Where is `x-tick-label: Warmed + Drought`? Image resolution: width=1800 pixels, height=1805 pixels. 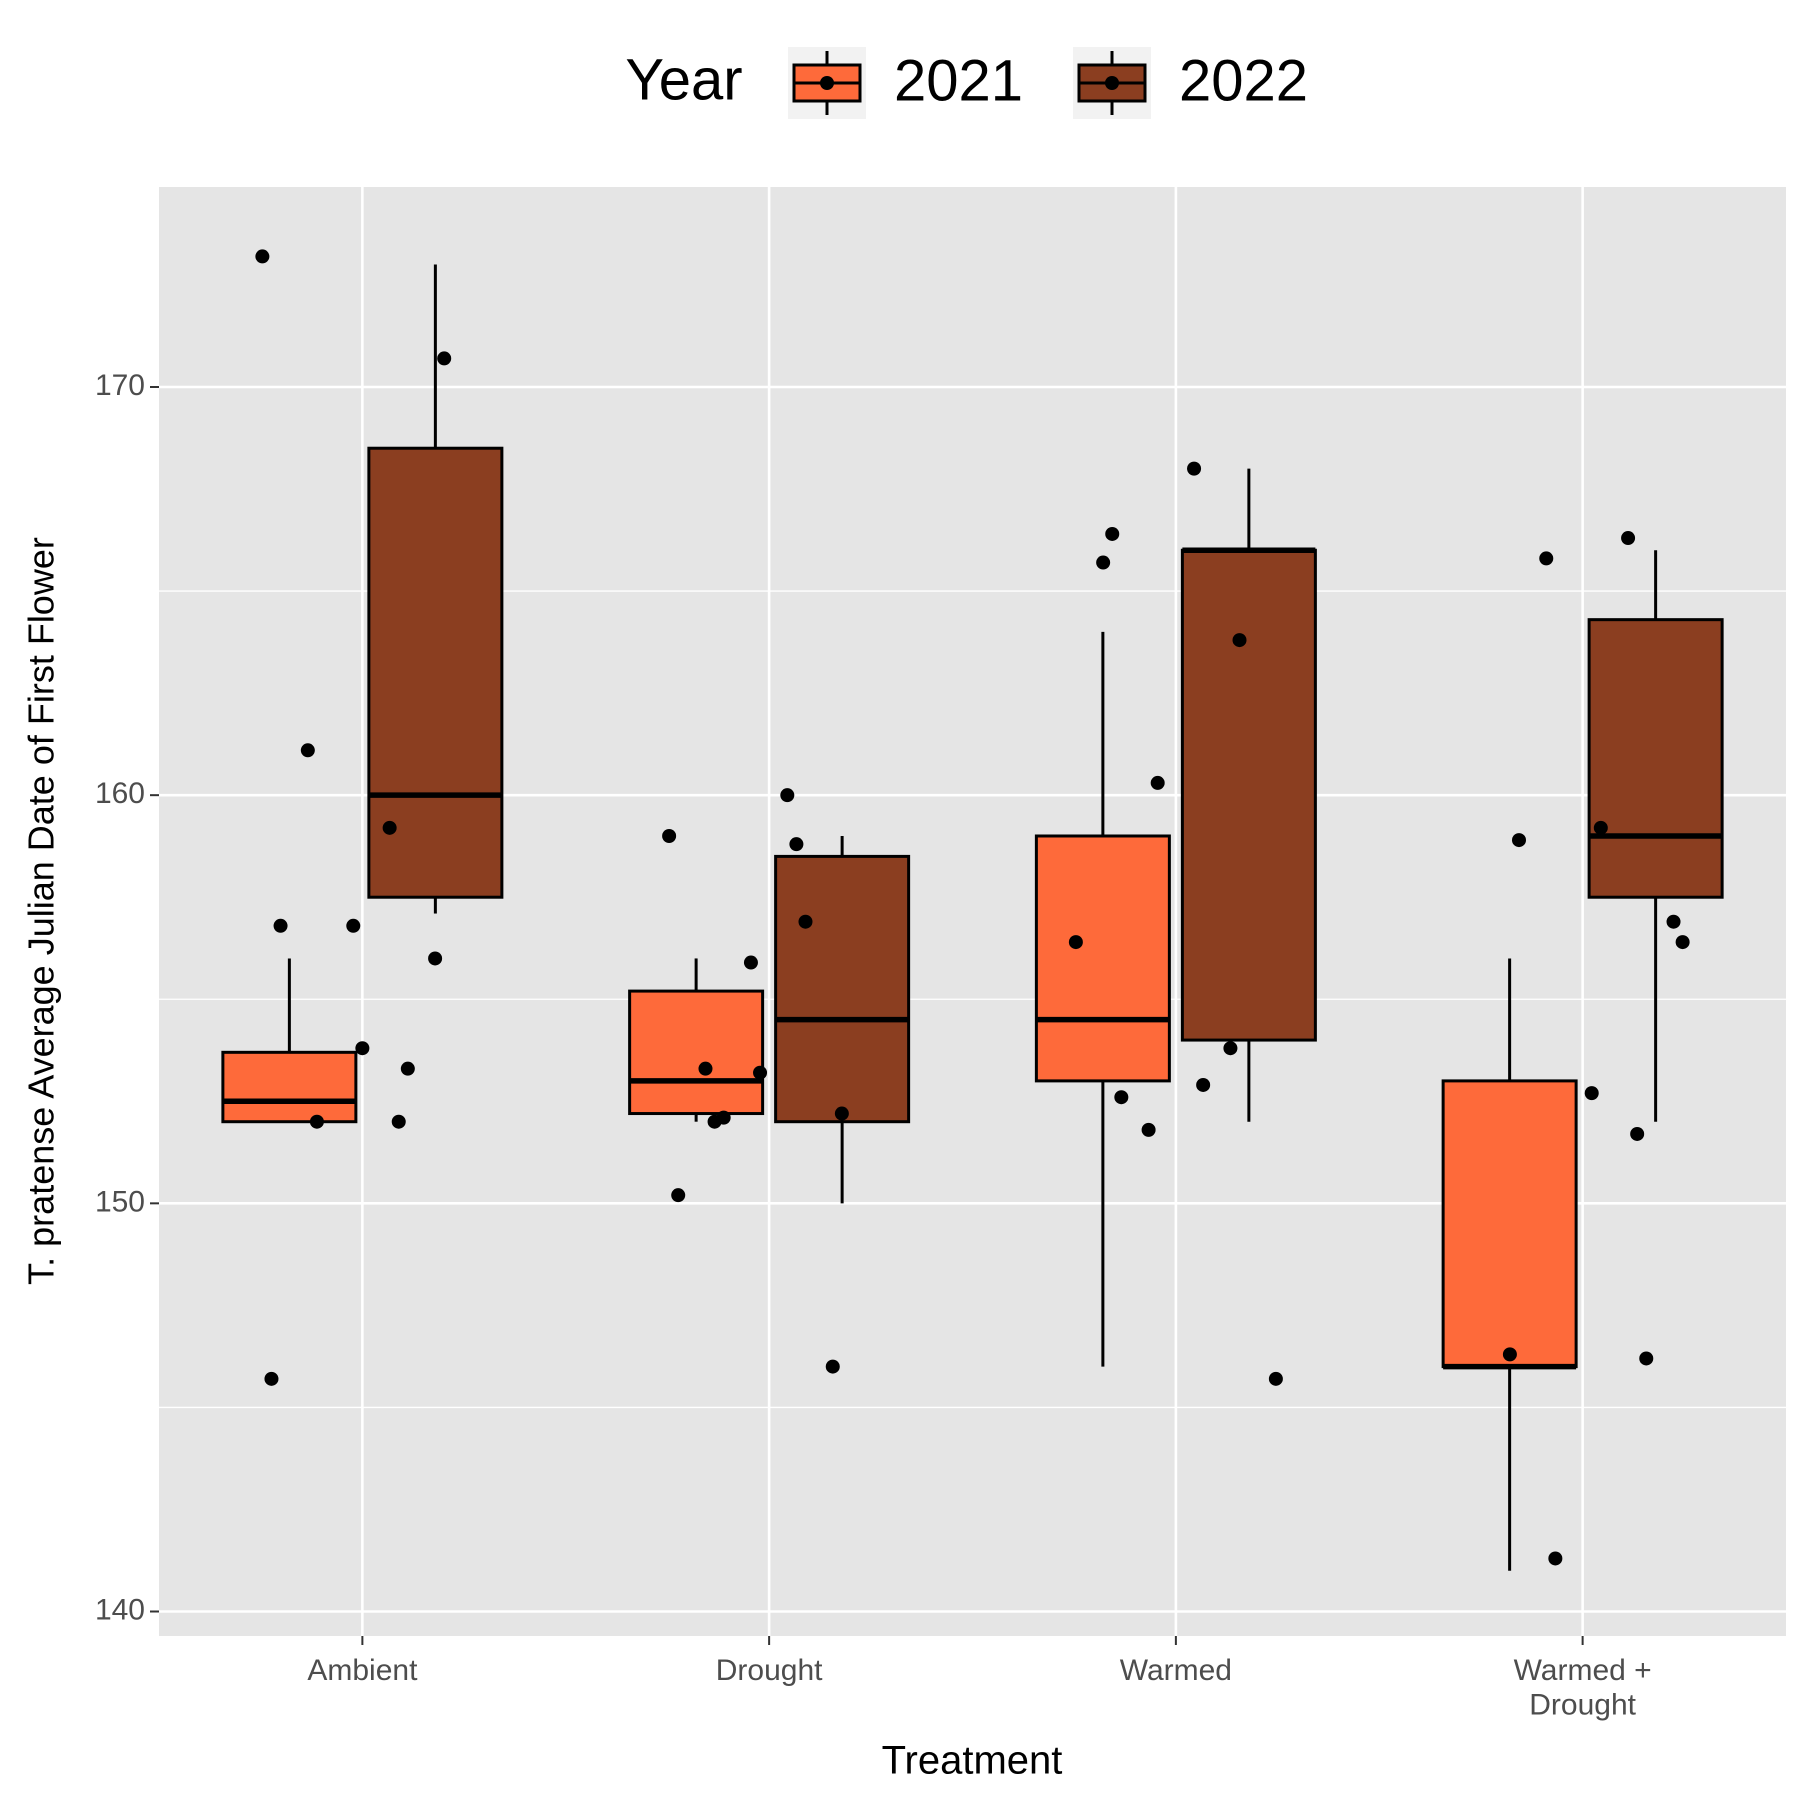 x-tick-label: Warmed + Drought is located at coordinates (1583, 1688).